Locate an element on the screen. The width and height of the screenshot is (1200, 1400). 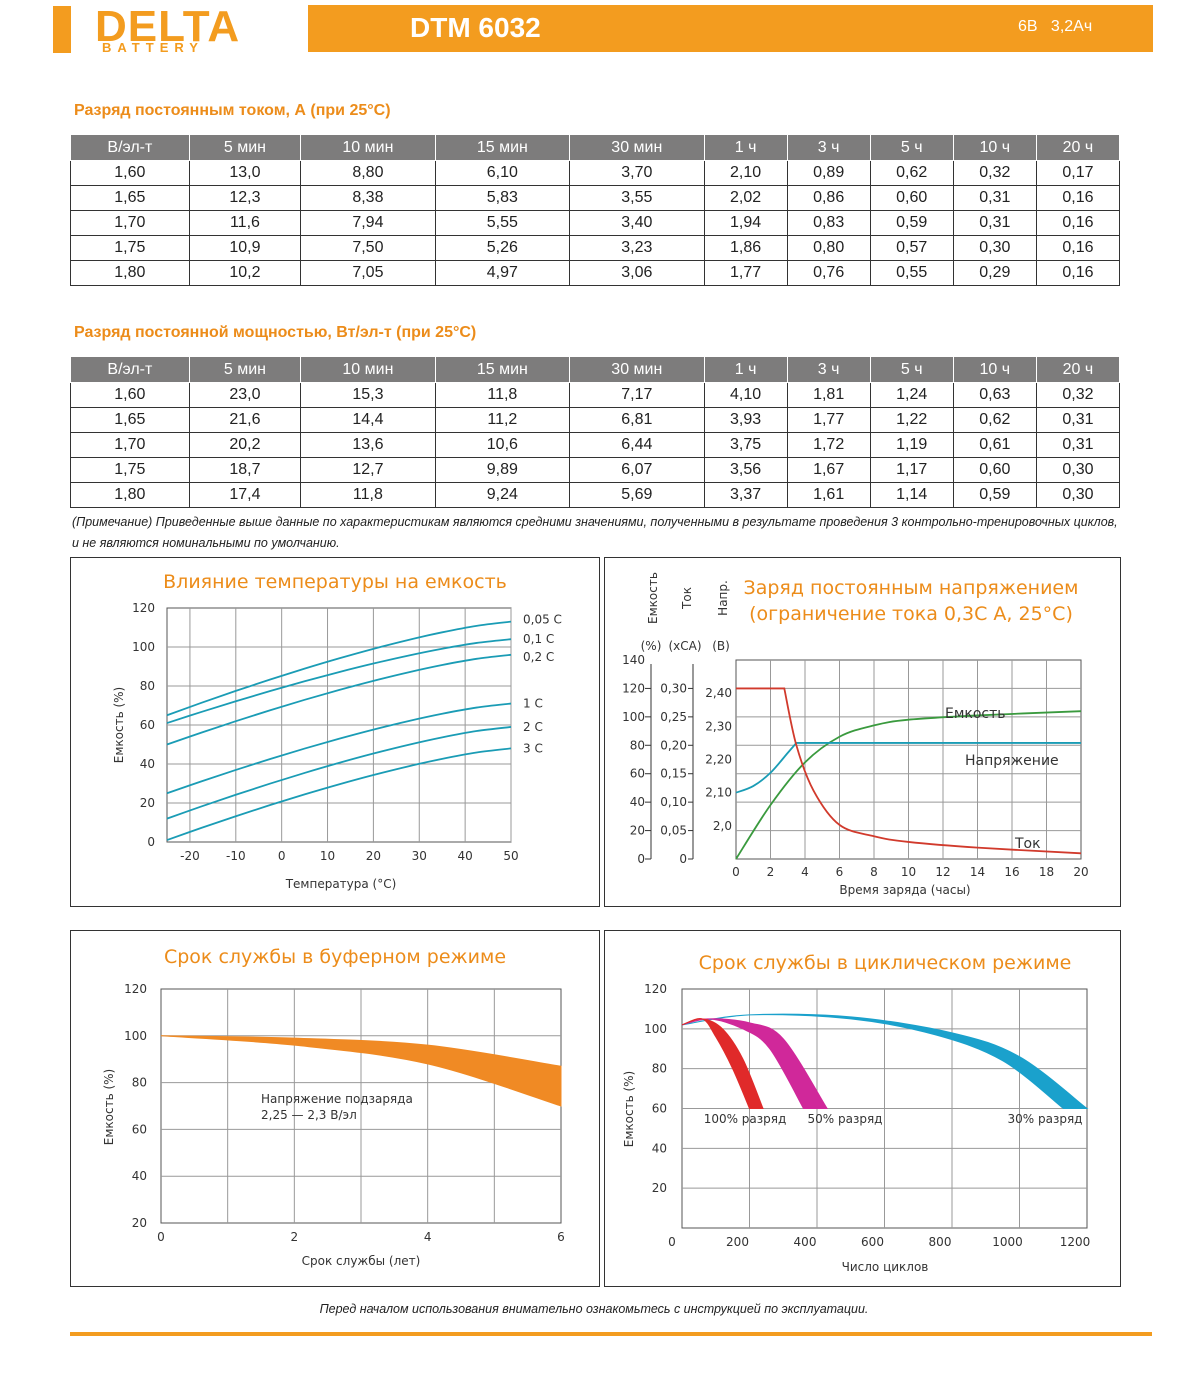
series-label: 2 C is located at coordinates (533, 727).